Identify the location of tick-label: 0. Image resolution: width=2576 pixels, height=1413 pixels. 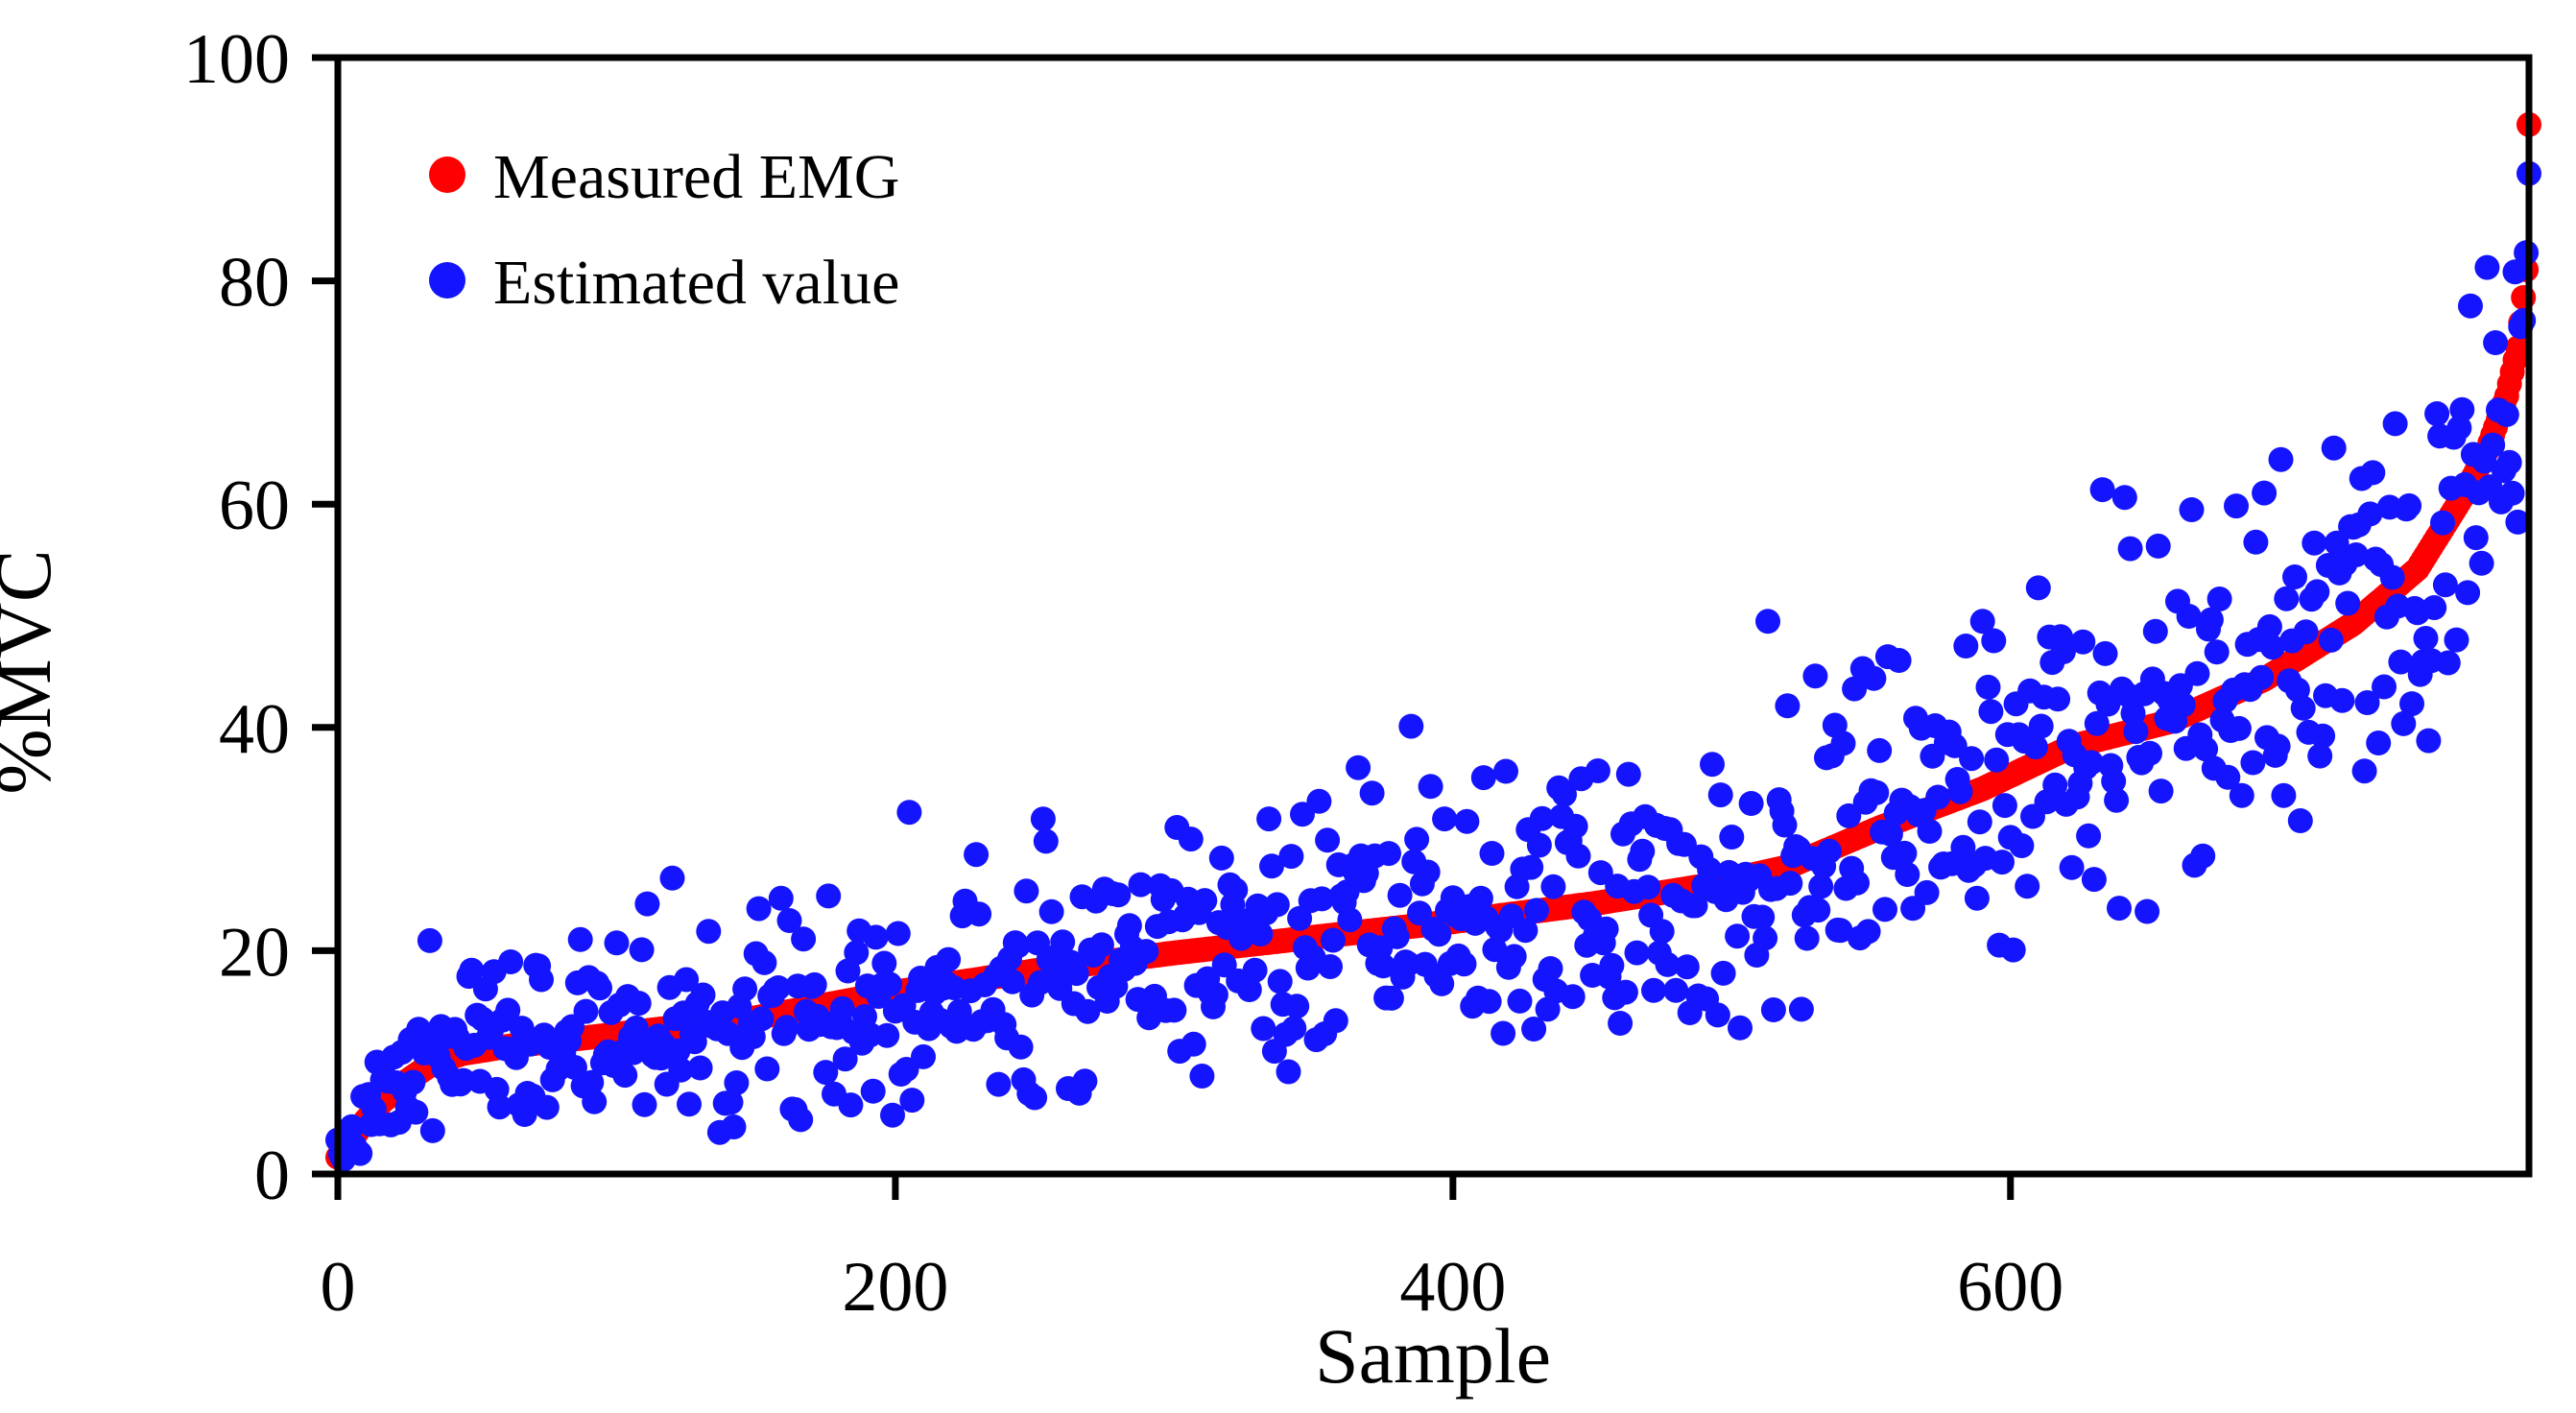
(338, 1287).